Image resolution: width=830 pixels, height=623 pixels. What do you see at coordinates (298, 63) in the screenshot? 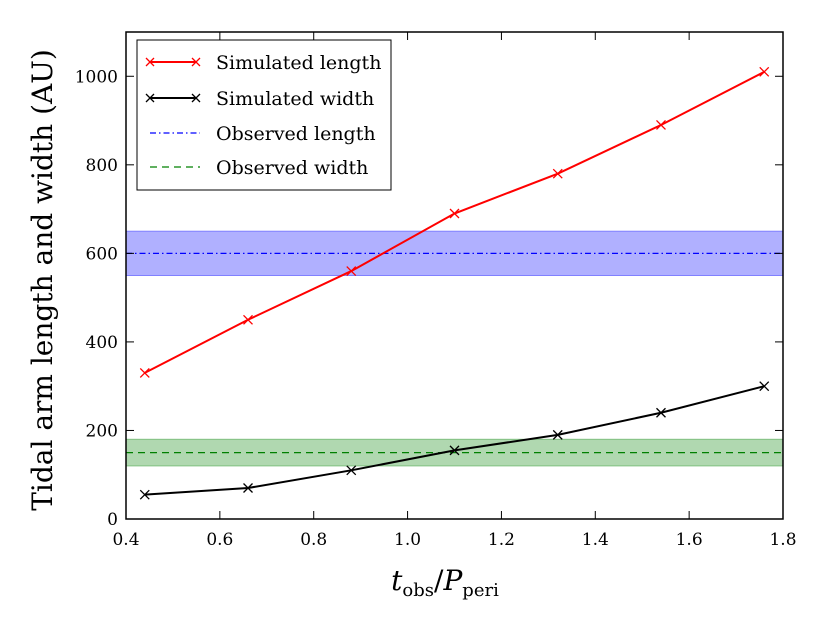
I see `legend-label: Simulated length` at bounding box center [298, 63].